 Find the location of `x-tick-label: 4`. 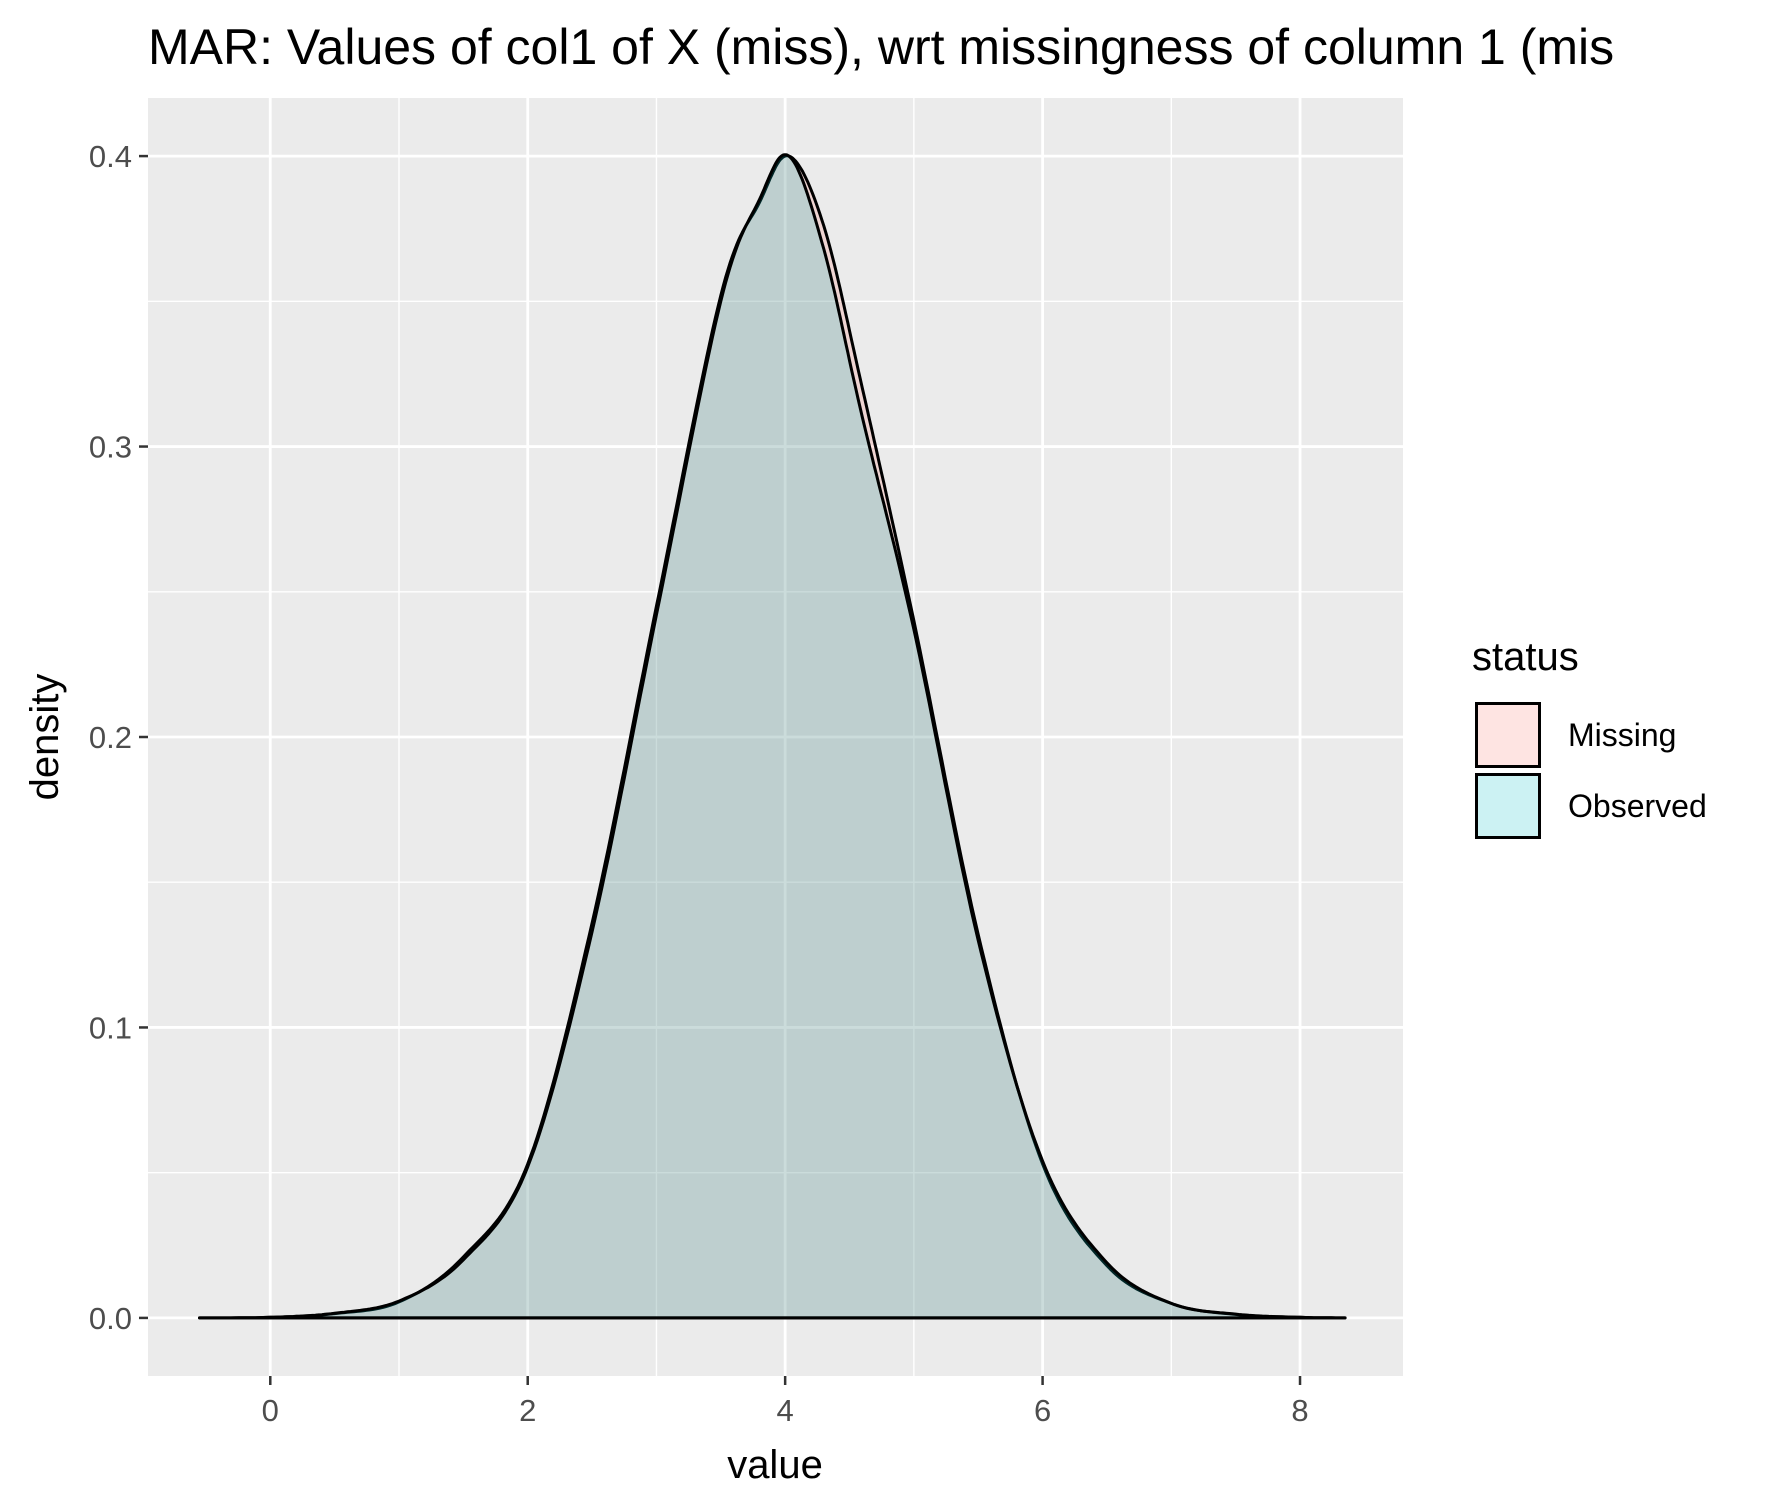

x-tick-label: 4 is located at coordinates (785, 1410).